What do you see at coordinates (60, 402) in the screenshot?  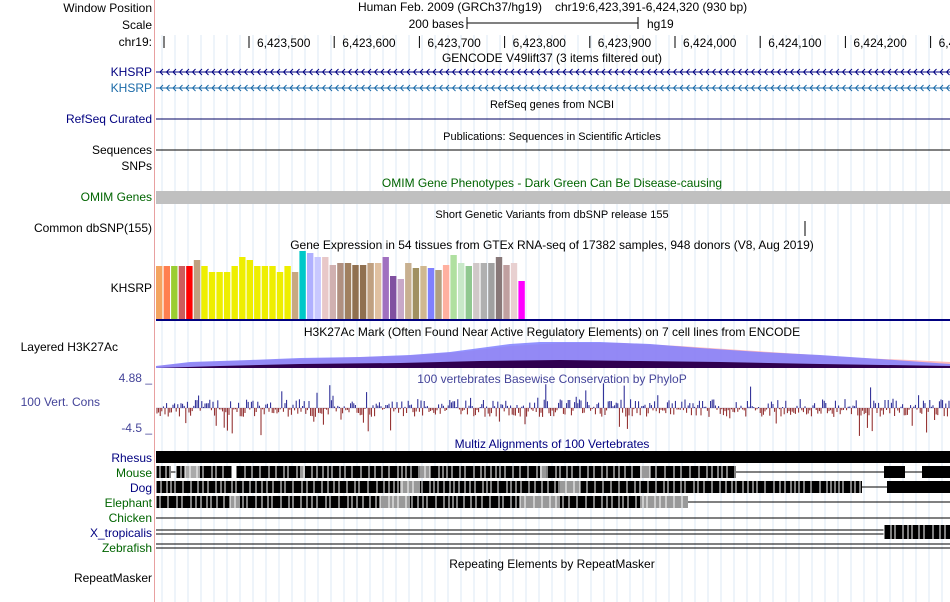 I see `conservation-track-label: 100 Vert. Cons` at bounding box center [60, 402].